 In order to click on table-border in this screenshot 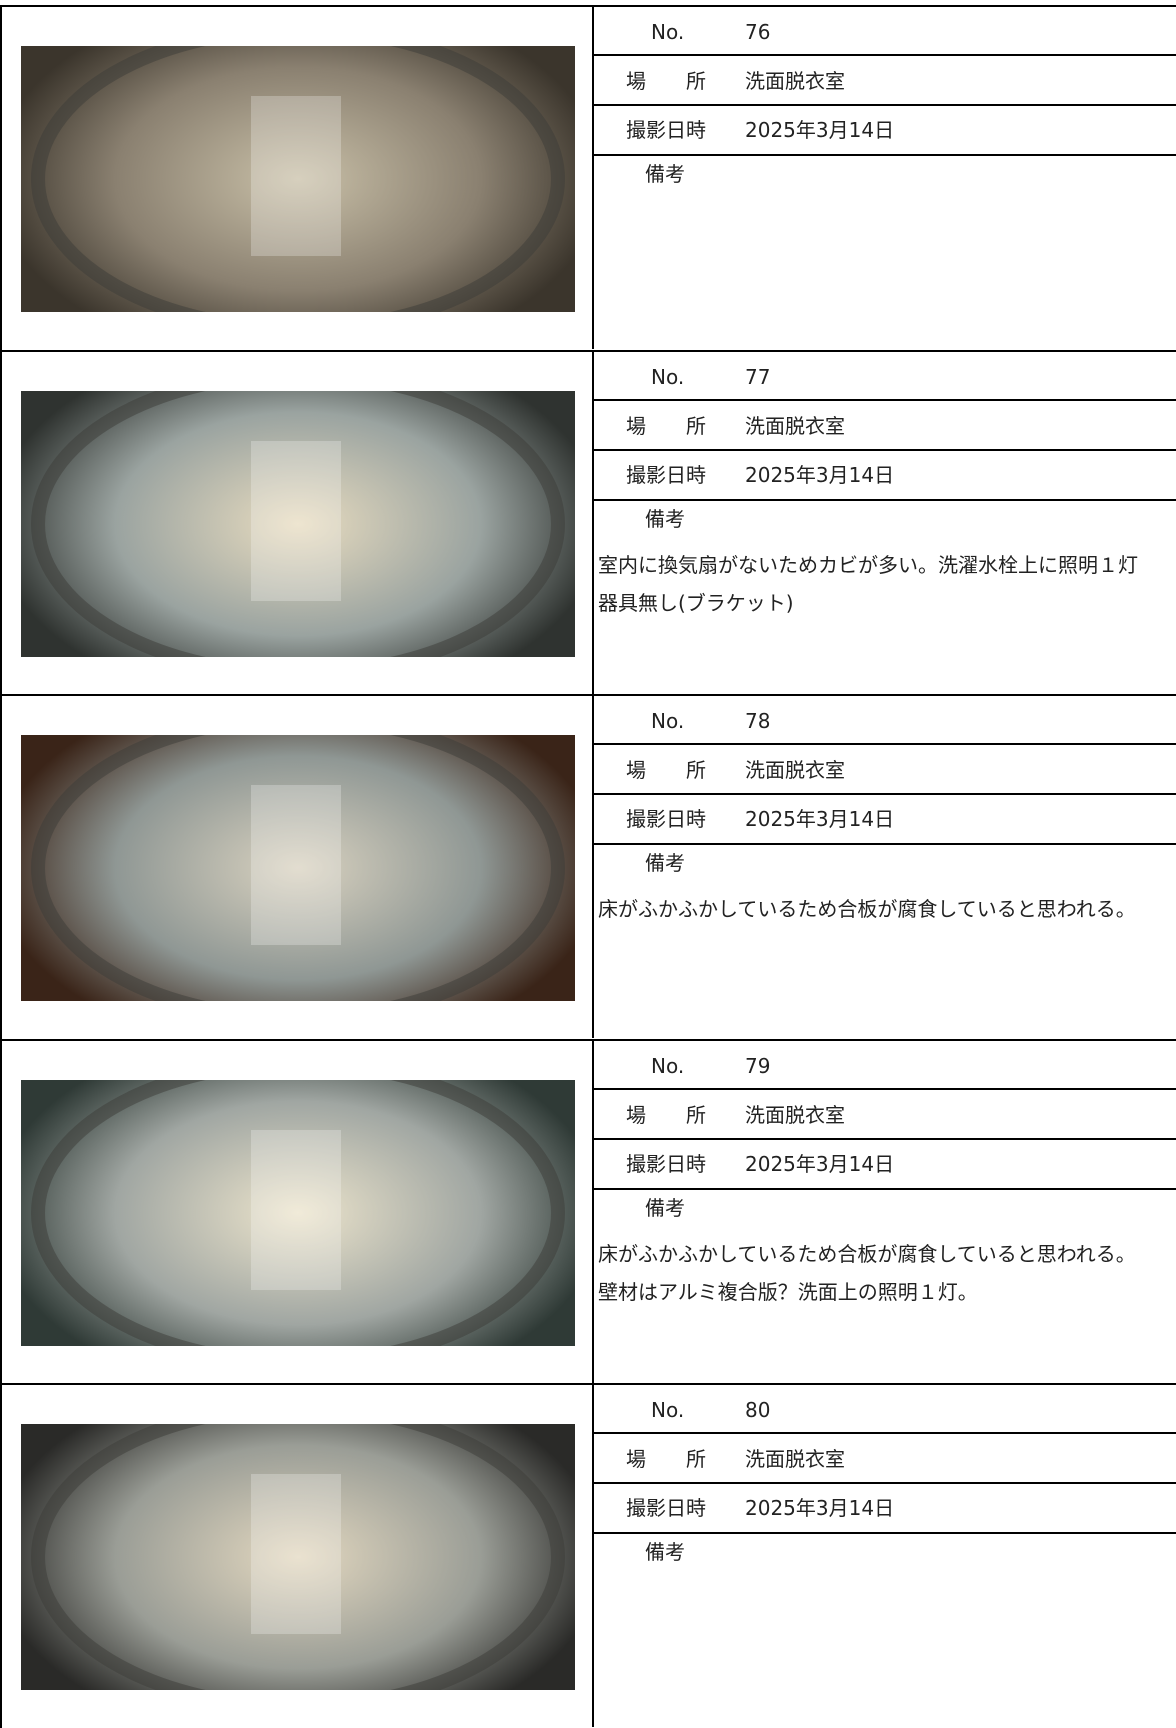, I will do `click(1, 866)`.